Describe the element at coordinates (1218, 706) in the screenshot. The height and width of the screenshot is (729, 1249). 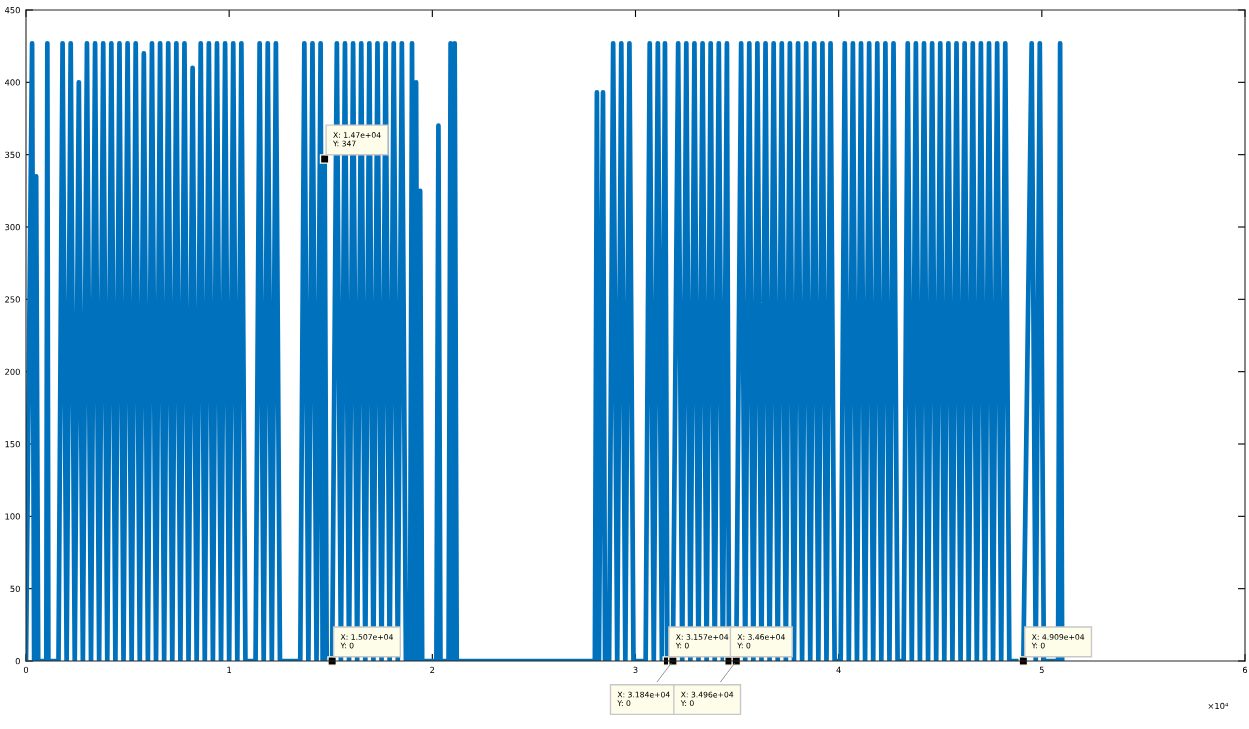
I see `text: ×10⁴` at that location.